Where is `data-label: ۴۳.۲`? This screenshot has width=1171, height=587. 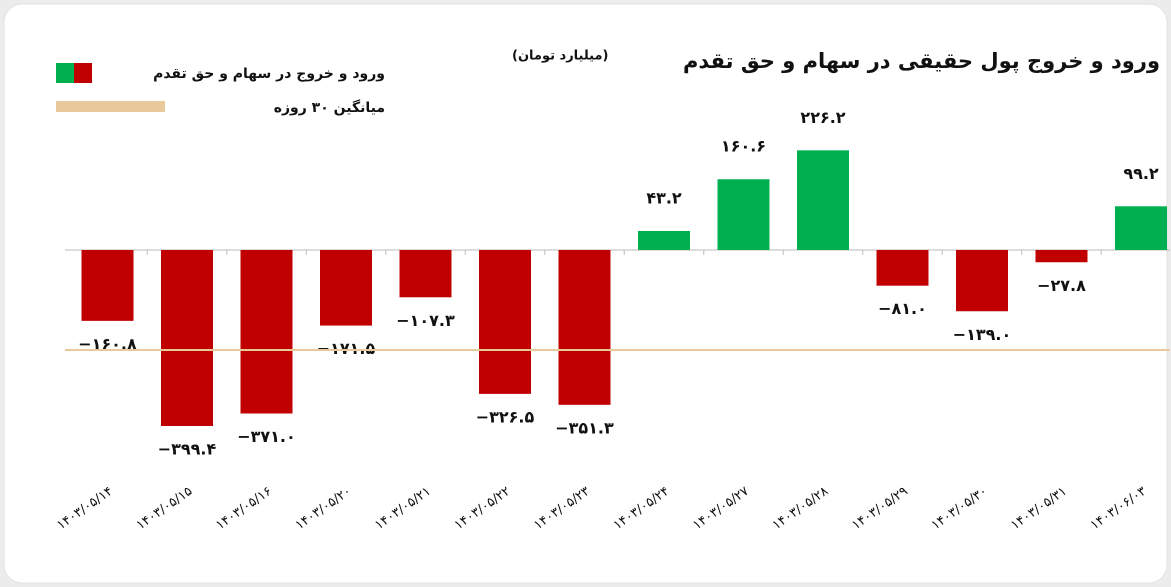
data-label: ۴۳.۲ is located at coordinates (664, 197).